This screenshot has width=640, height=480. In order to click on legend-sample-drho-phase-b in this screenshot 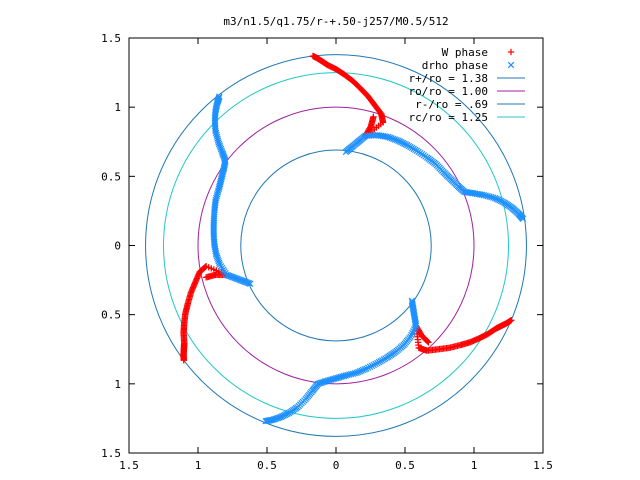, I will do `click(511, 65)`.